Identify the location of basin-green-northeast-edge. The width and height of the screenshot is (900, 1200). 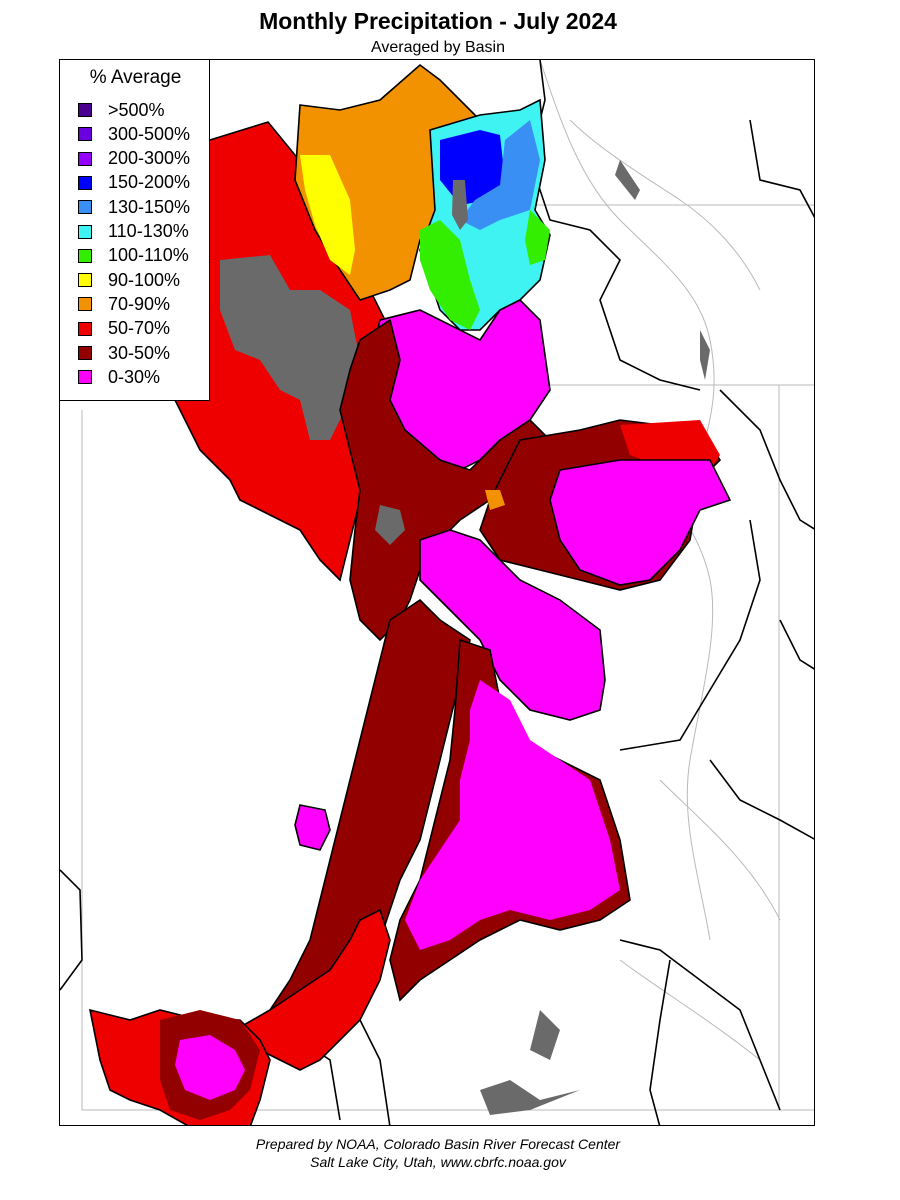
(537, 237).